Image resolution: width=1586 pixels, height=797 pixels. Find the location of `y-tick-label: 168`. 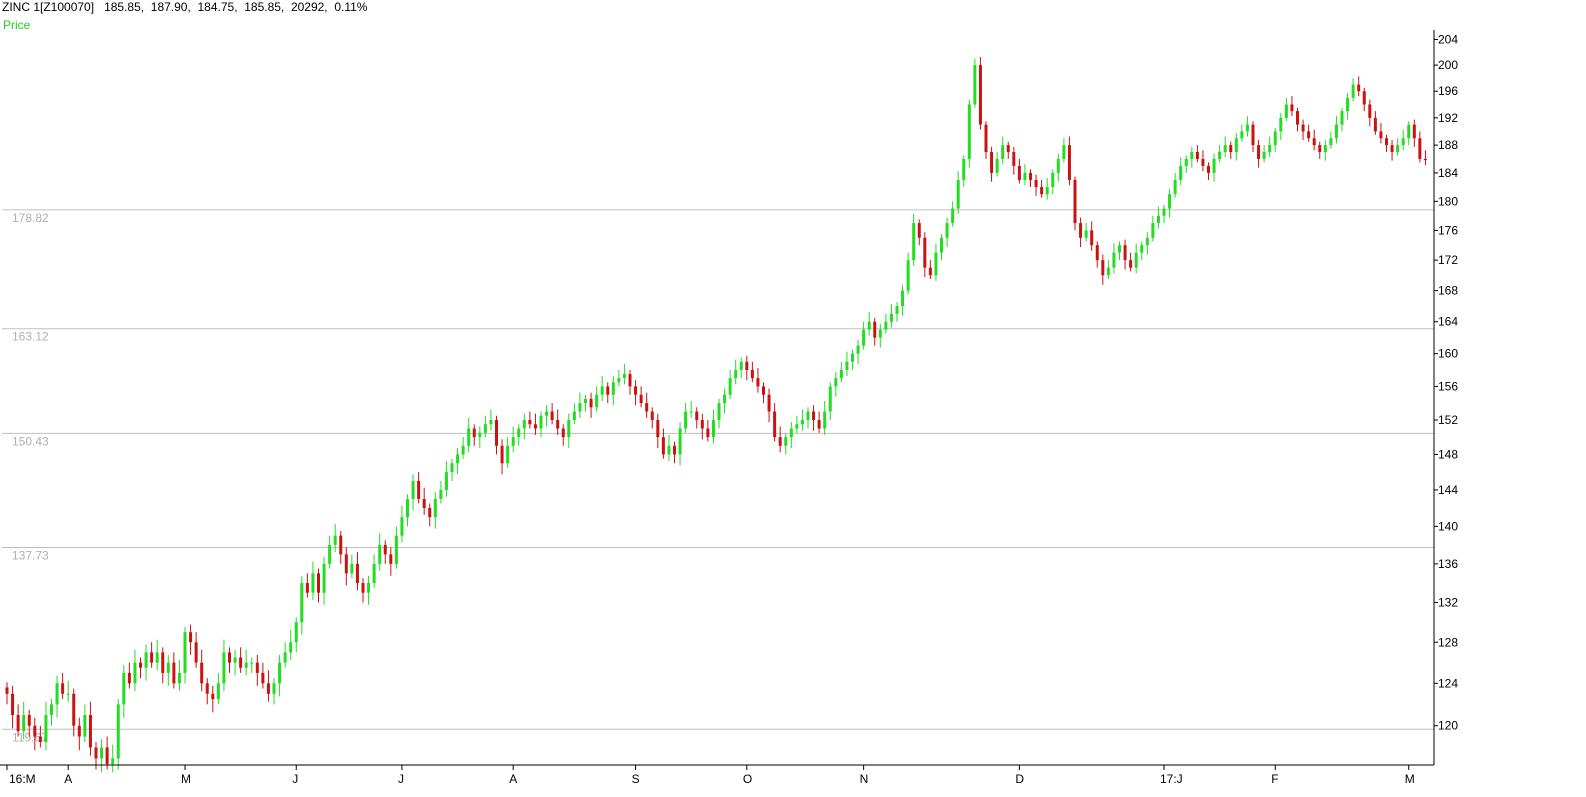

y-tick-label: 168 is located at coordinates (1448, 291).